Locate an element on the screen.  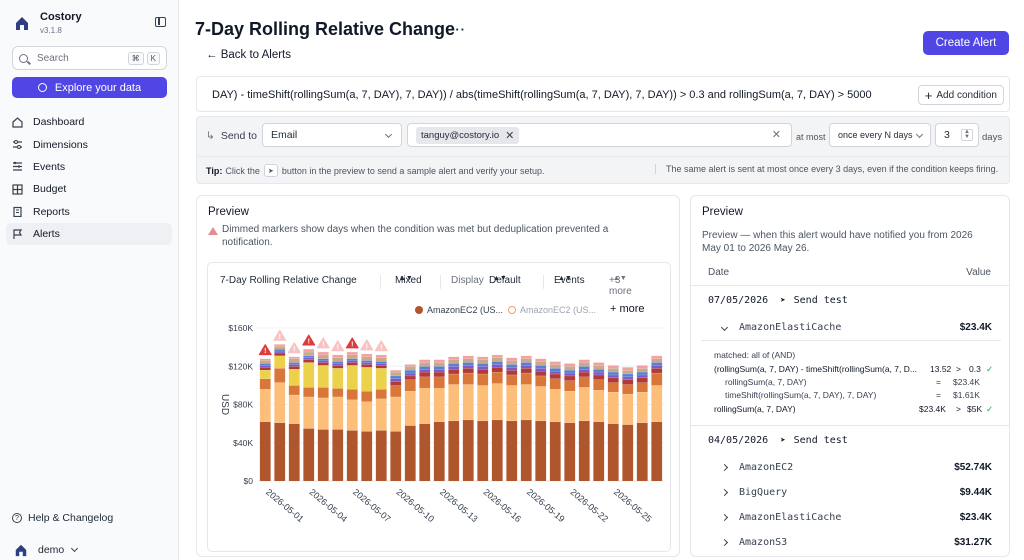
sidebar-item-events: Events is located at coordinates (89, 167).